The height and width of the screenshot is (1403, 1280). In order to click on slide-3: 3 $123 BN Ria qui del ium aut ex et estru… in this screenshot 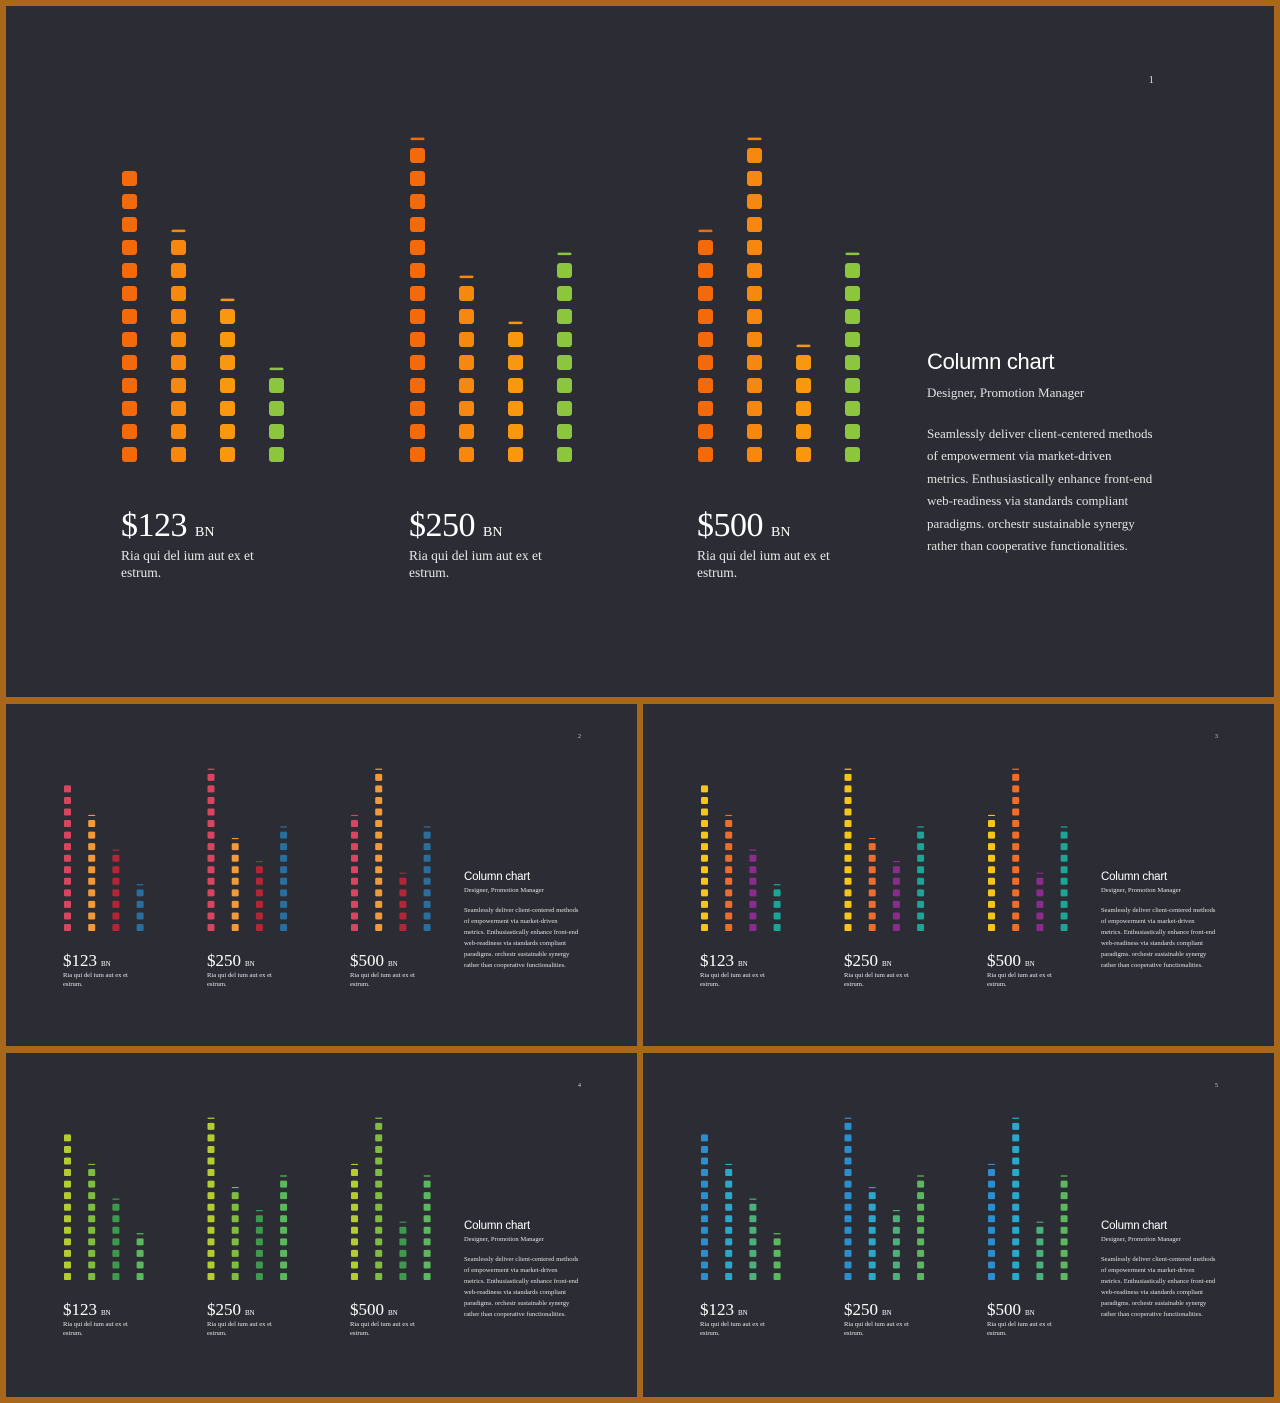, I will do `click(958, 875)`.